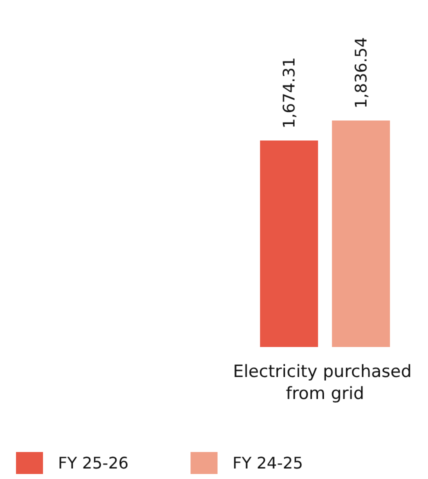 This screenshot has height=479, width=428. I want to click on legend-label: FY 24-25, so click(268, 463).